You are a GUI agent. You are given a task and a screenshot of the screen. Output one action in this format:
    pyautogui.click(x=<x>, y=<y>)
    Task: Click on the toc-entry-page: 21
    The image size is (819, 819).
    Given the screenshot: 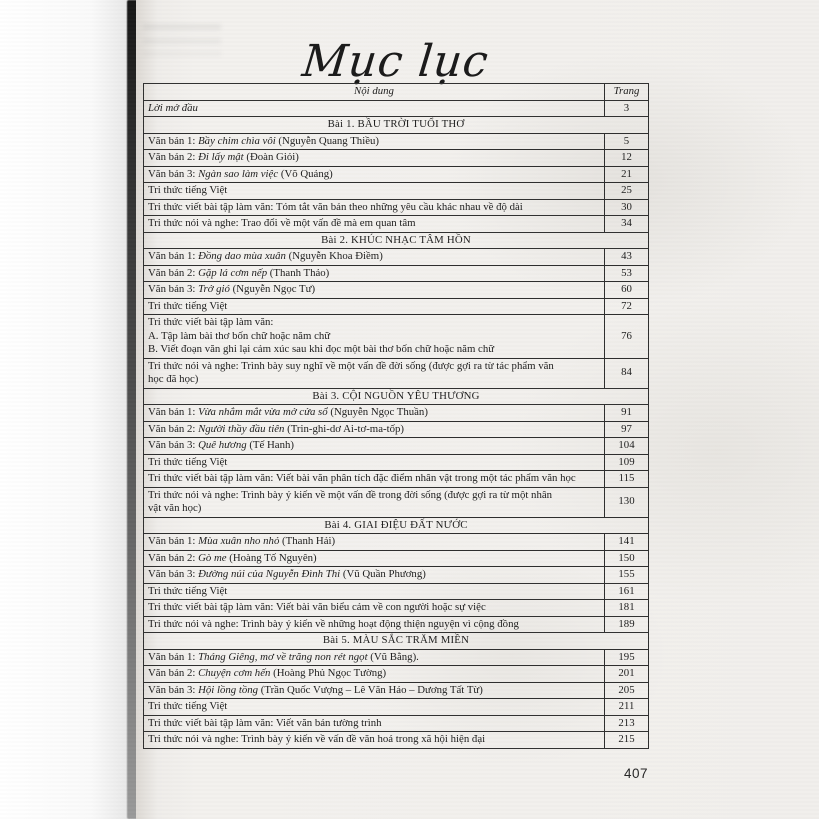 What is the action you would take?
    pyautogui.click(x=626, y=174)
    